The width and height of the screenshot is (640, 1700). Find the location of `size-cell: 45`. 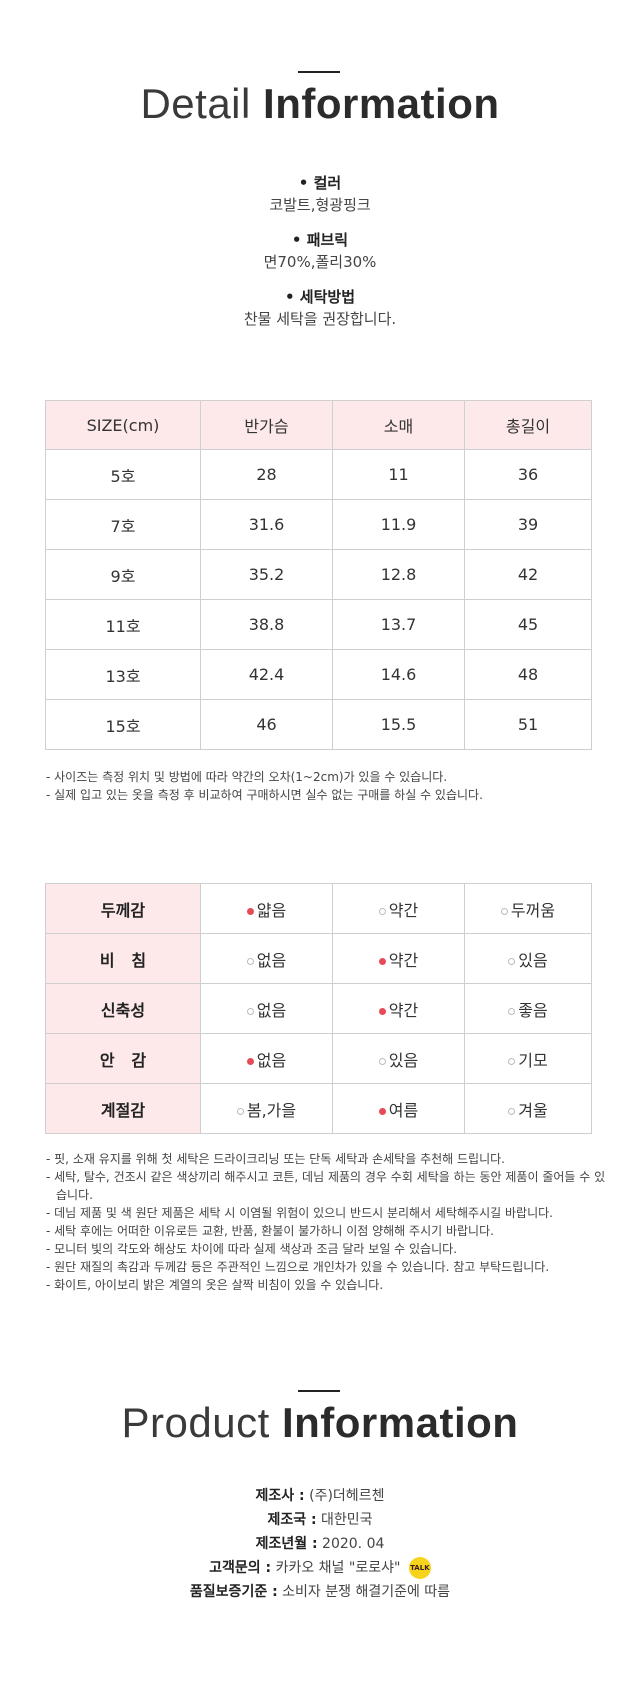

size-cell: 45 is located at coordinates (528, 624).